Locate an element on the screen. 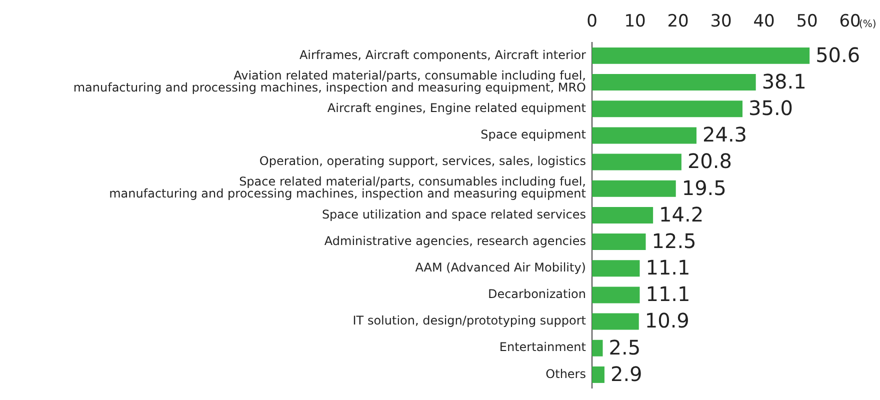 The image size is (880, 400). y-tick-label: IT solution, design/prototyping support is located at coordinates (469, 321).